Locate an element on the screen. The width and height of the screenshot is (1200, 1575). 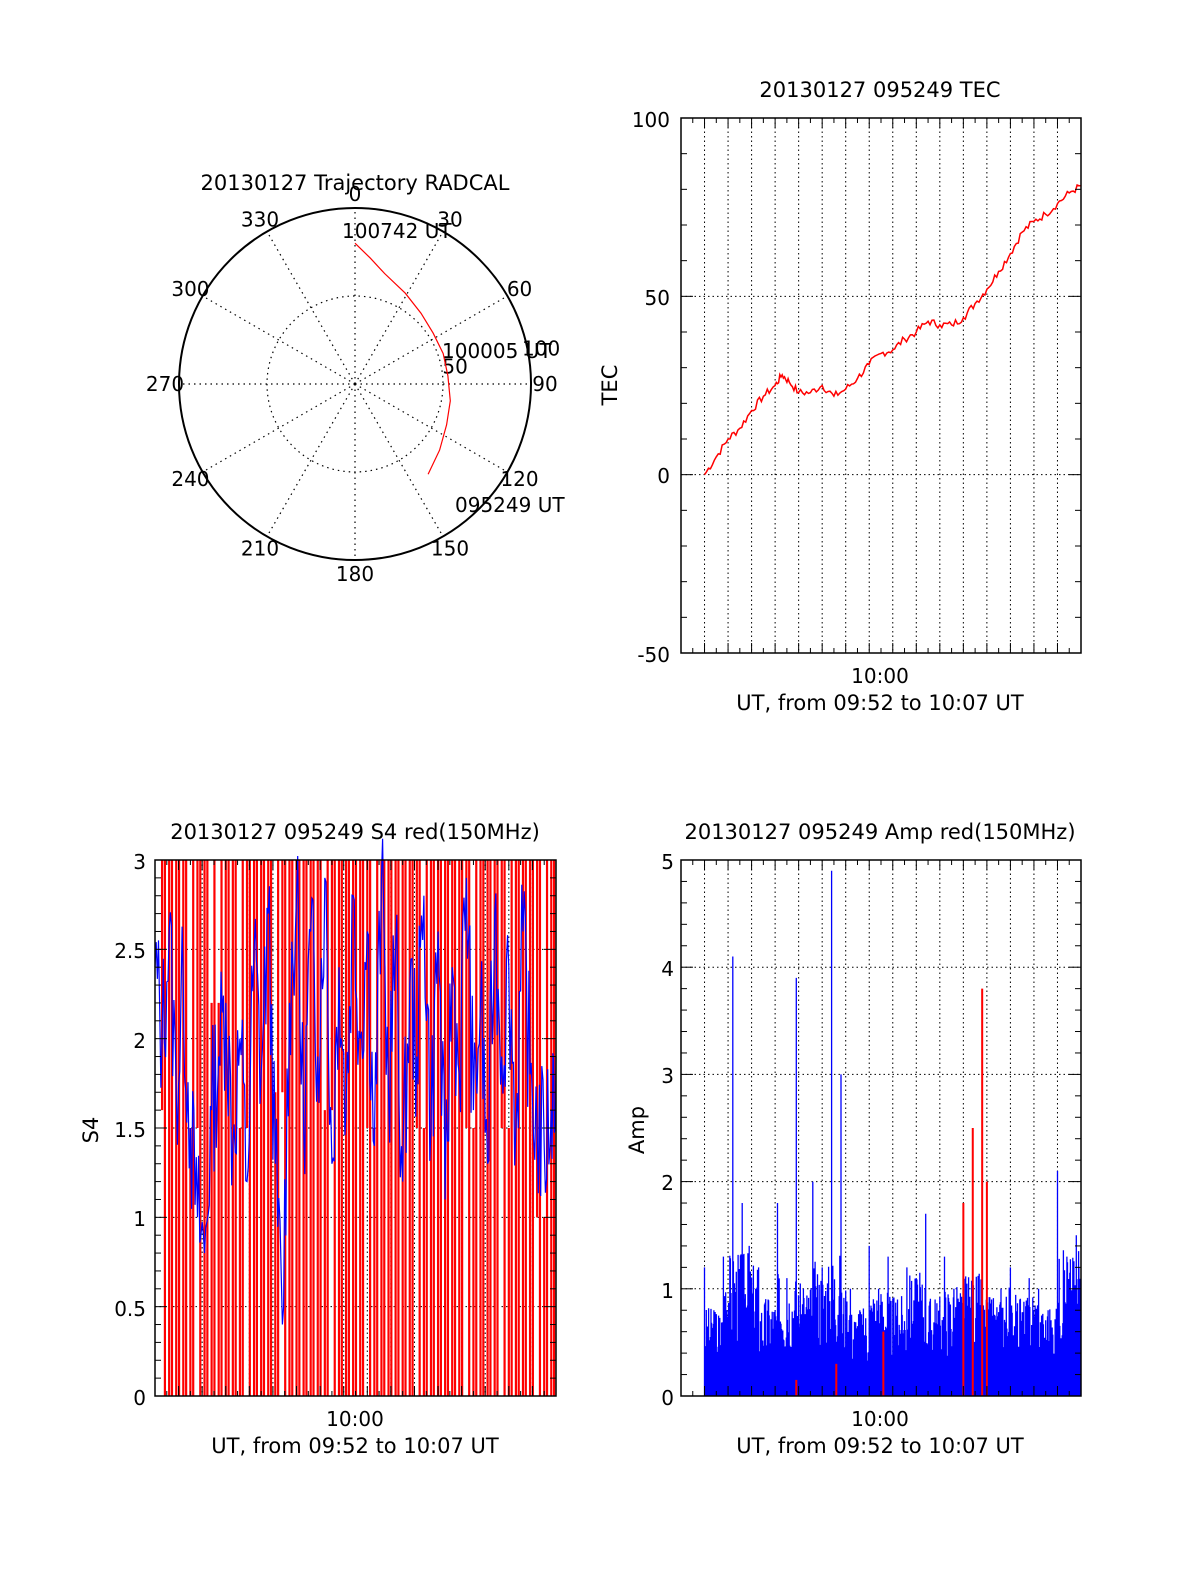
polar-azimuth-label: 270 is located at coordinates (165, 384).